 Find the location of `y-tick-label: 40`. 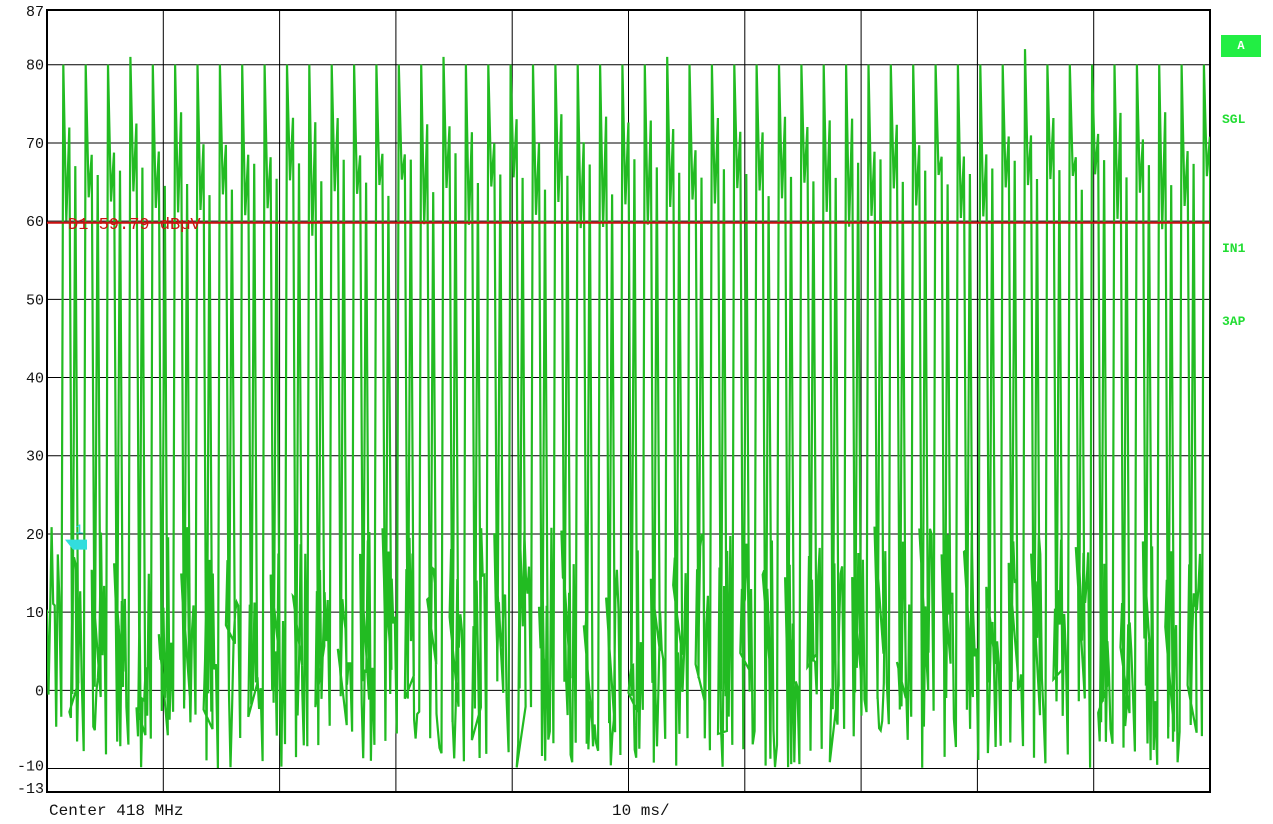

y-tick-label: 40 is located at coordinates (35, 379).